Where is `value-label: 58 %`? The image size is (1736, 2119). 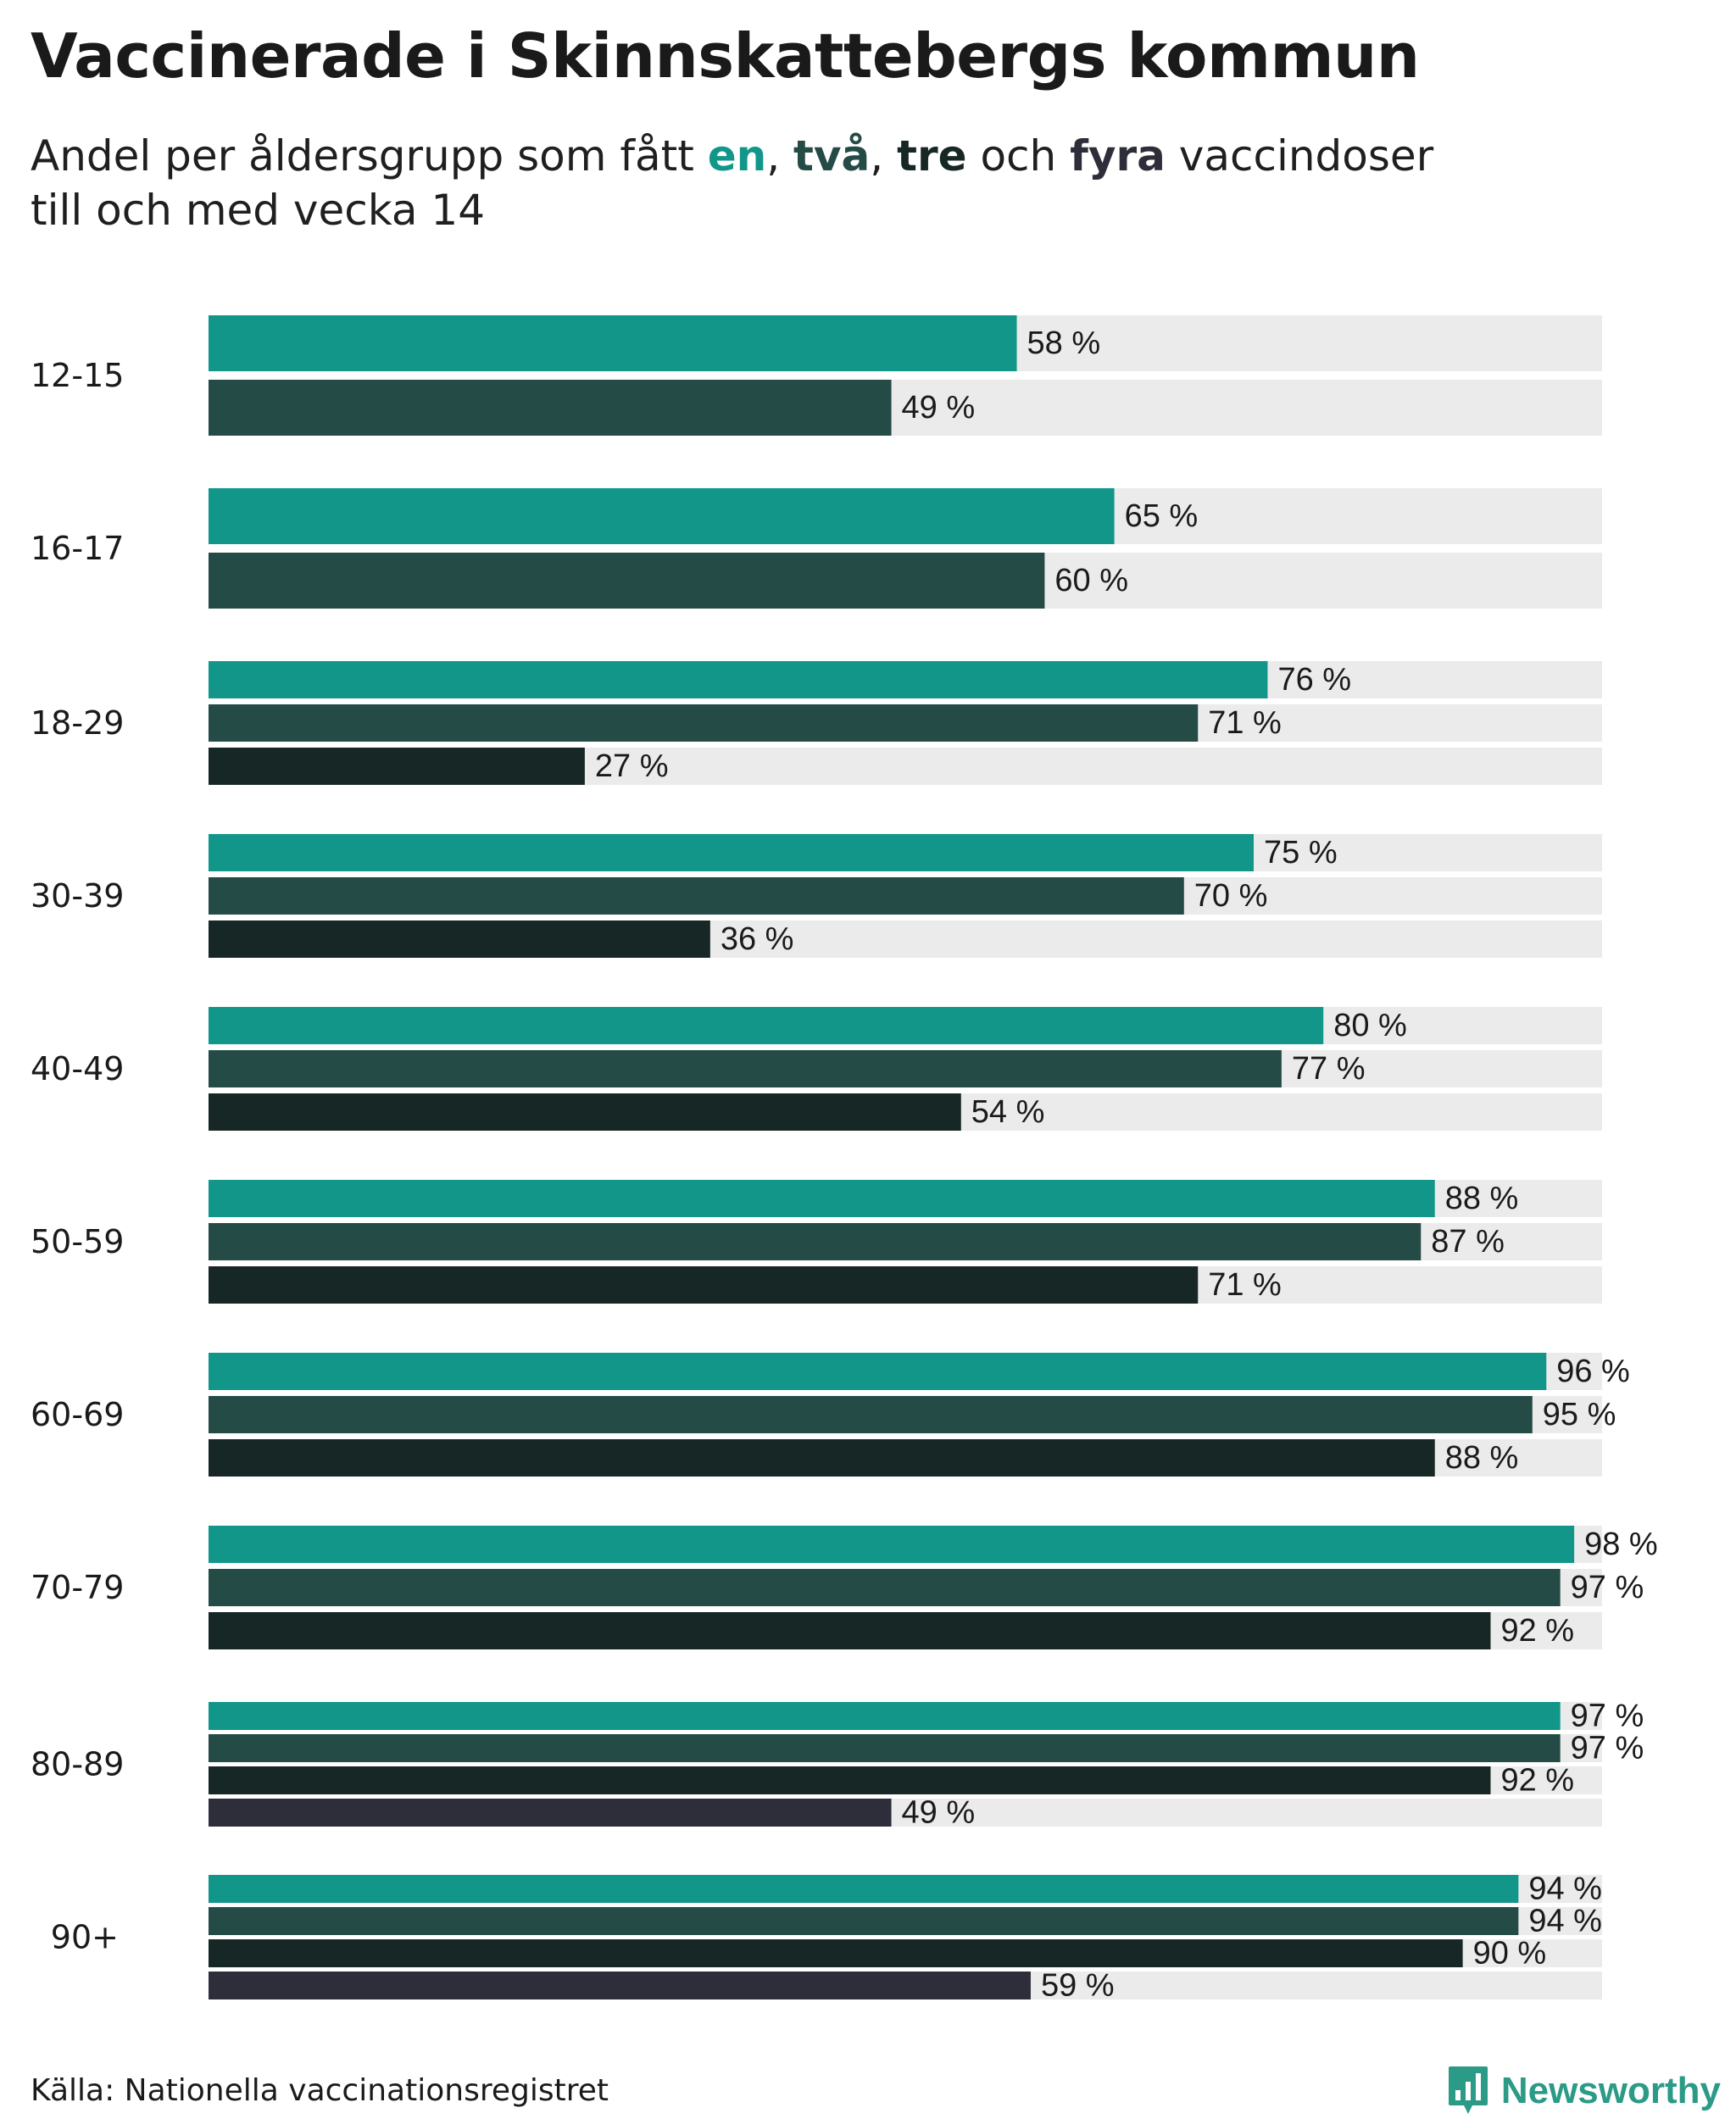 value-label: 58 % is located at coordinates (1064, 343).